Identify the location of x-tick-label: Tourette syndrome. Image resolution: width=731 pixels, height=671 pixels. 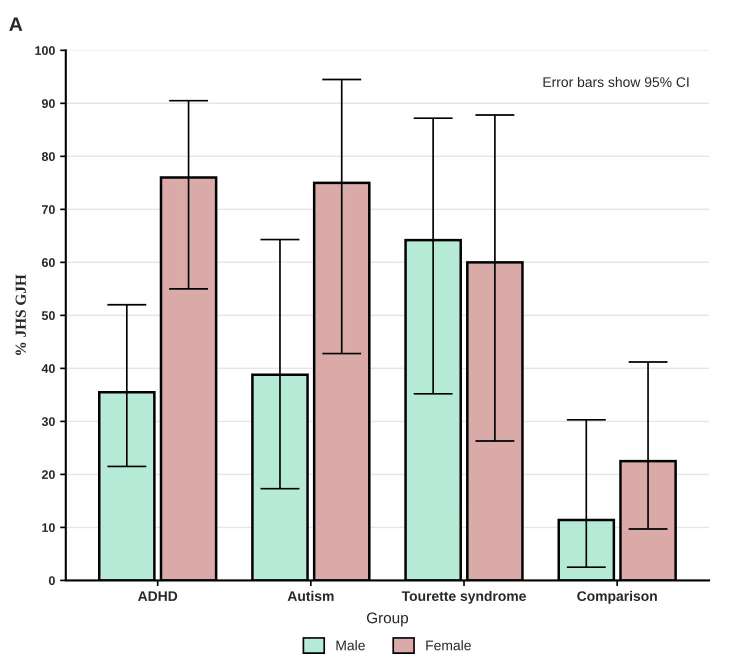
(464, 597).